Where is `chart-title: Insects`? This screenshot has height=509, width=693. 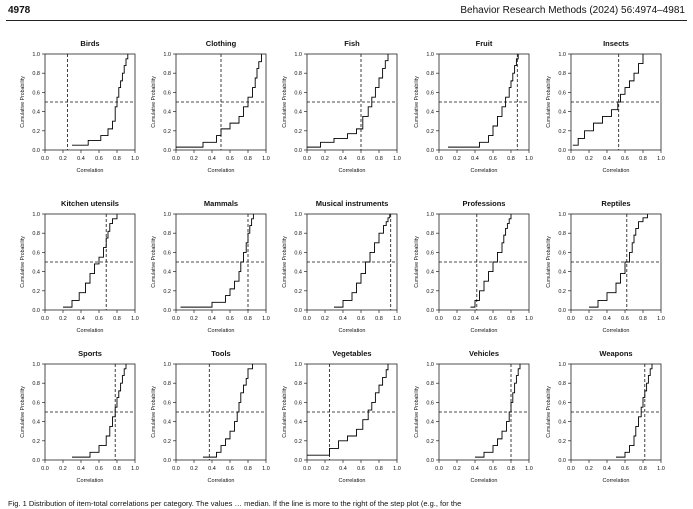 chart-title: Insects is located at coordinates (616, 43).